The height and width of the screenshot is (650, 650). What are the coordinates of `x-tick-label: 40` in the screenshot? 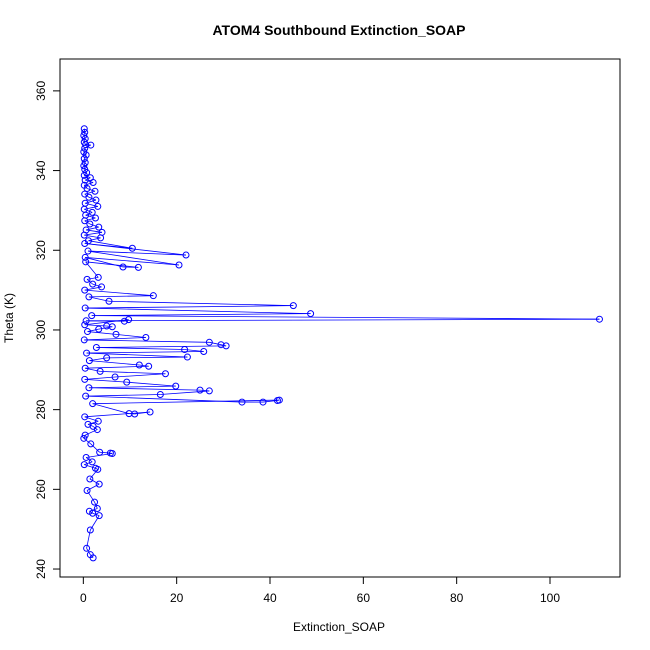 It's located at (270, 598).